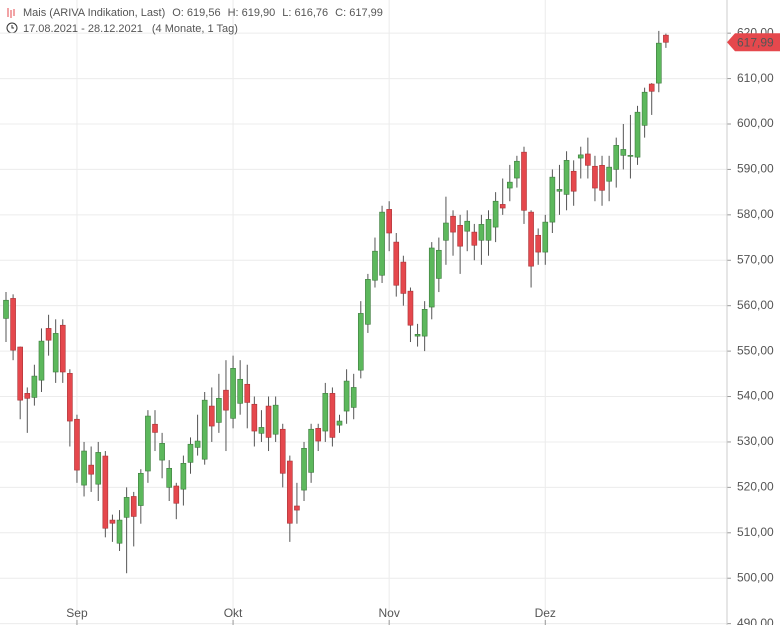  I want to click on ohlc-value: H: 619,90, so click(252, 13).